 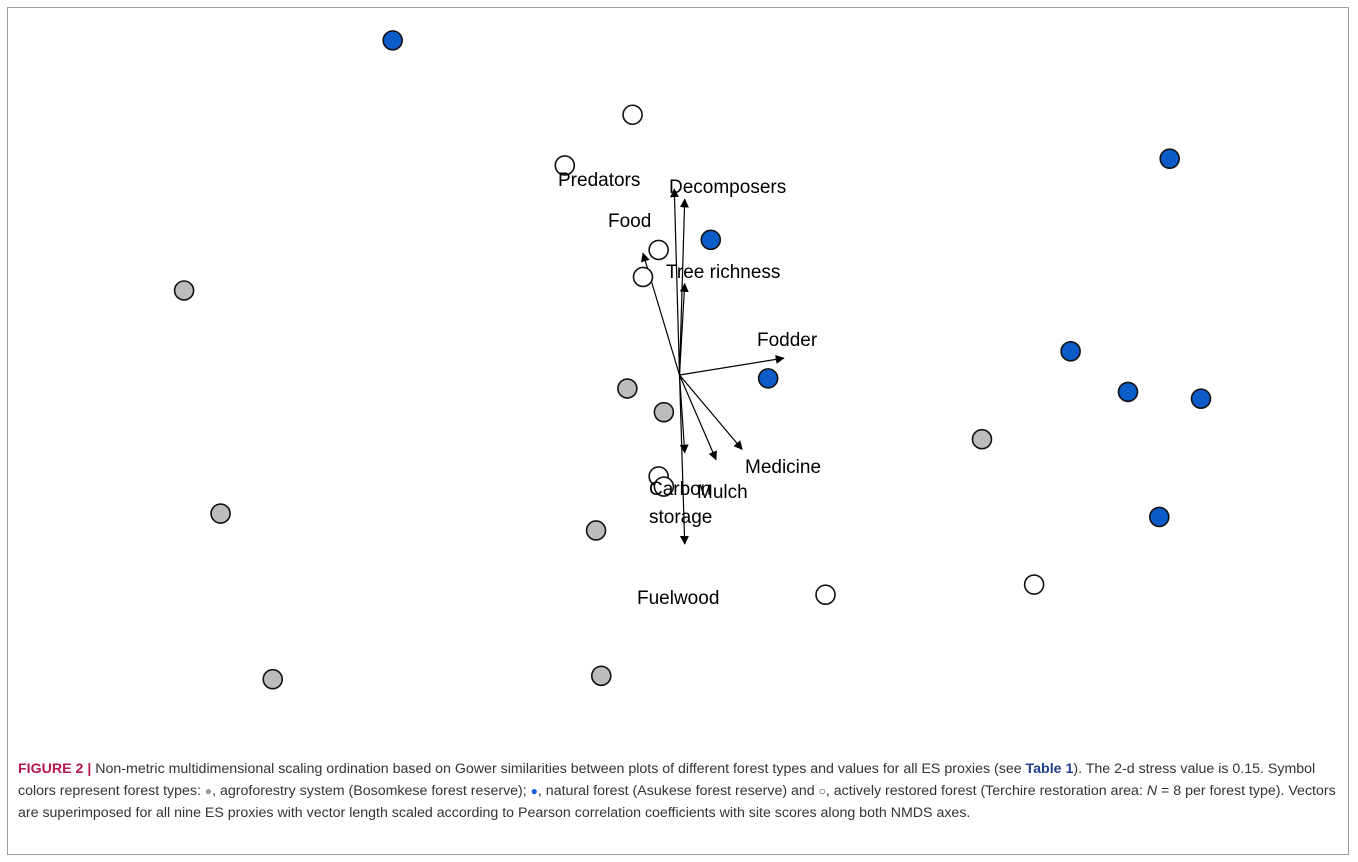 I want to click on vector-arrow-fodder, so click(x=732, y=365).